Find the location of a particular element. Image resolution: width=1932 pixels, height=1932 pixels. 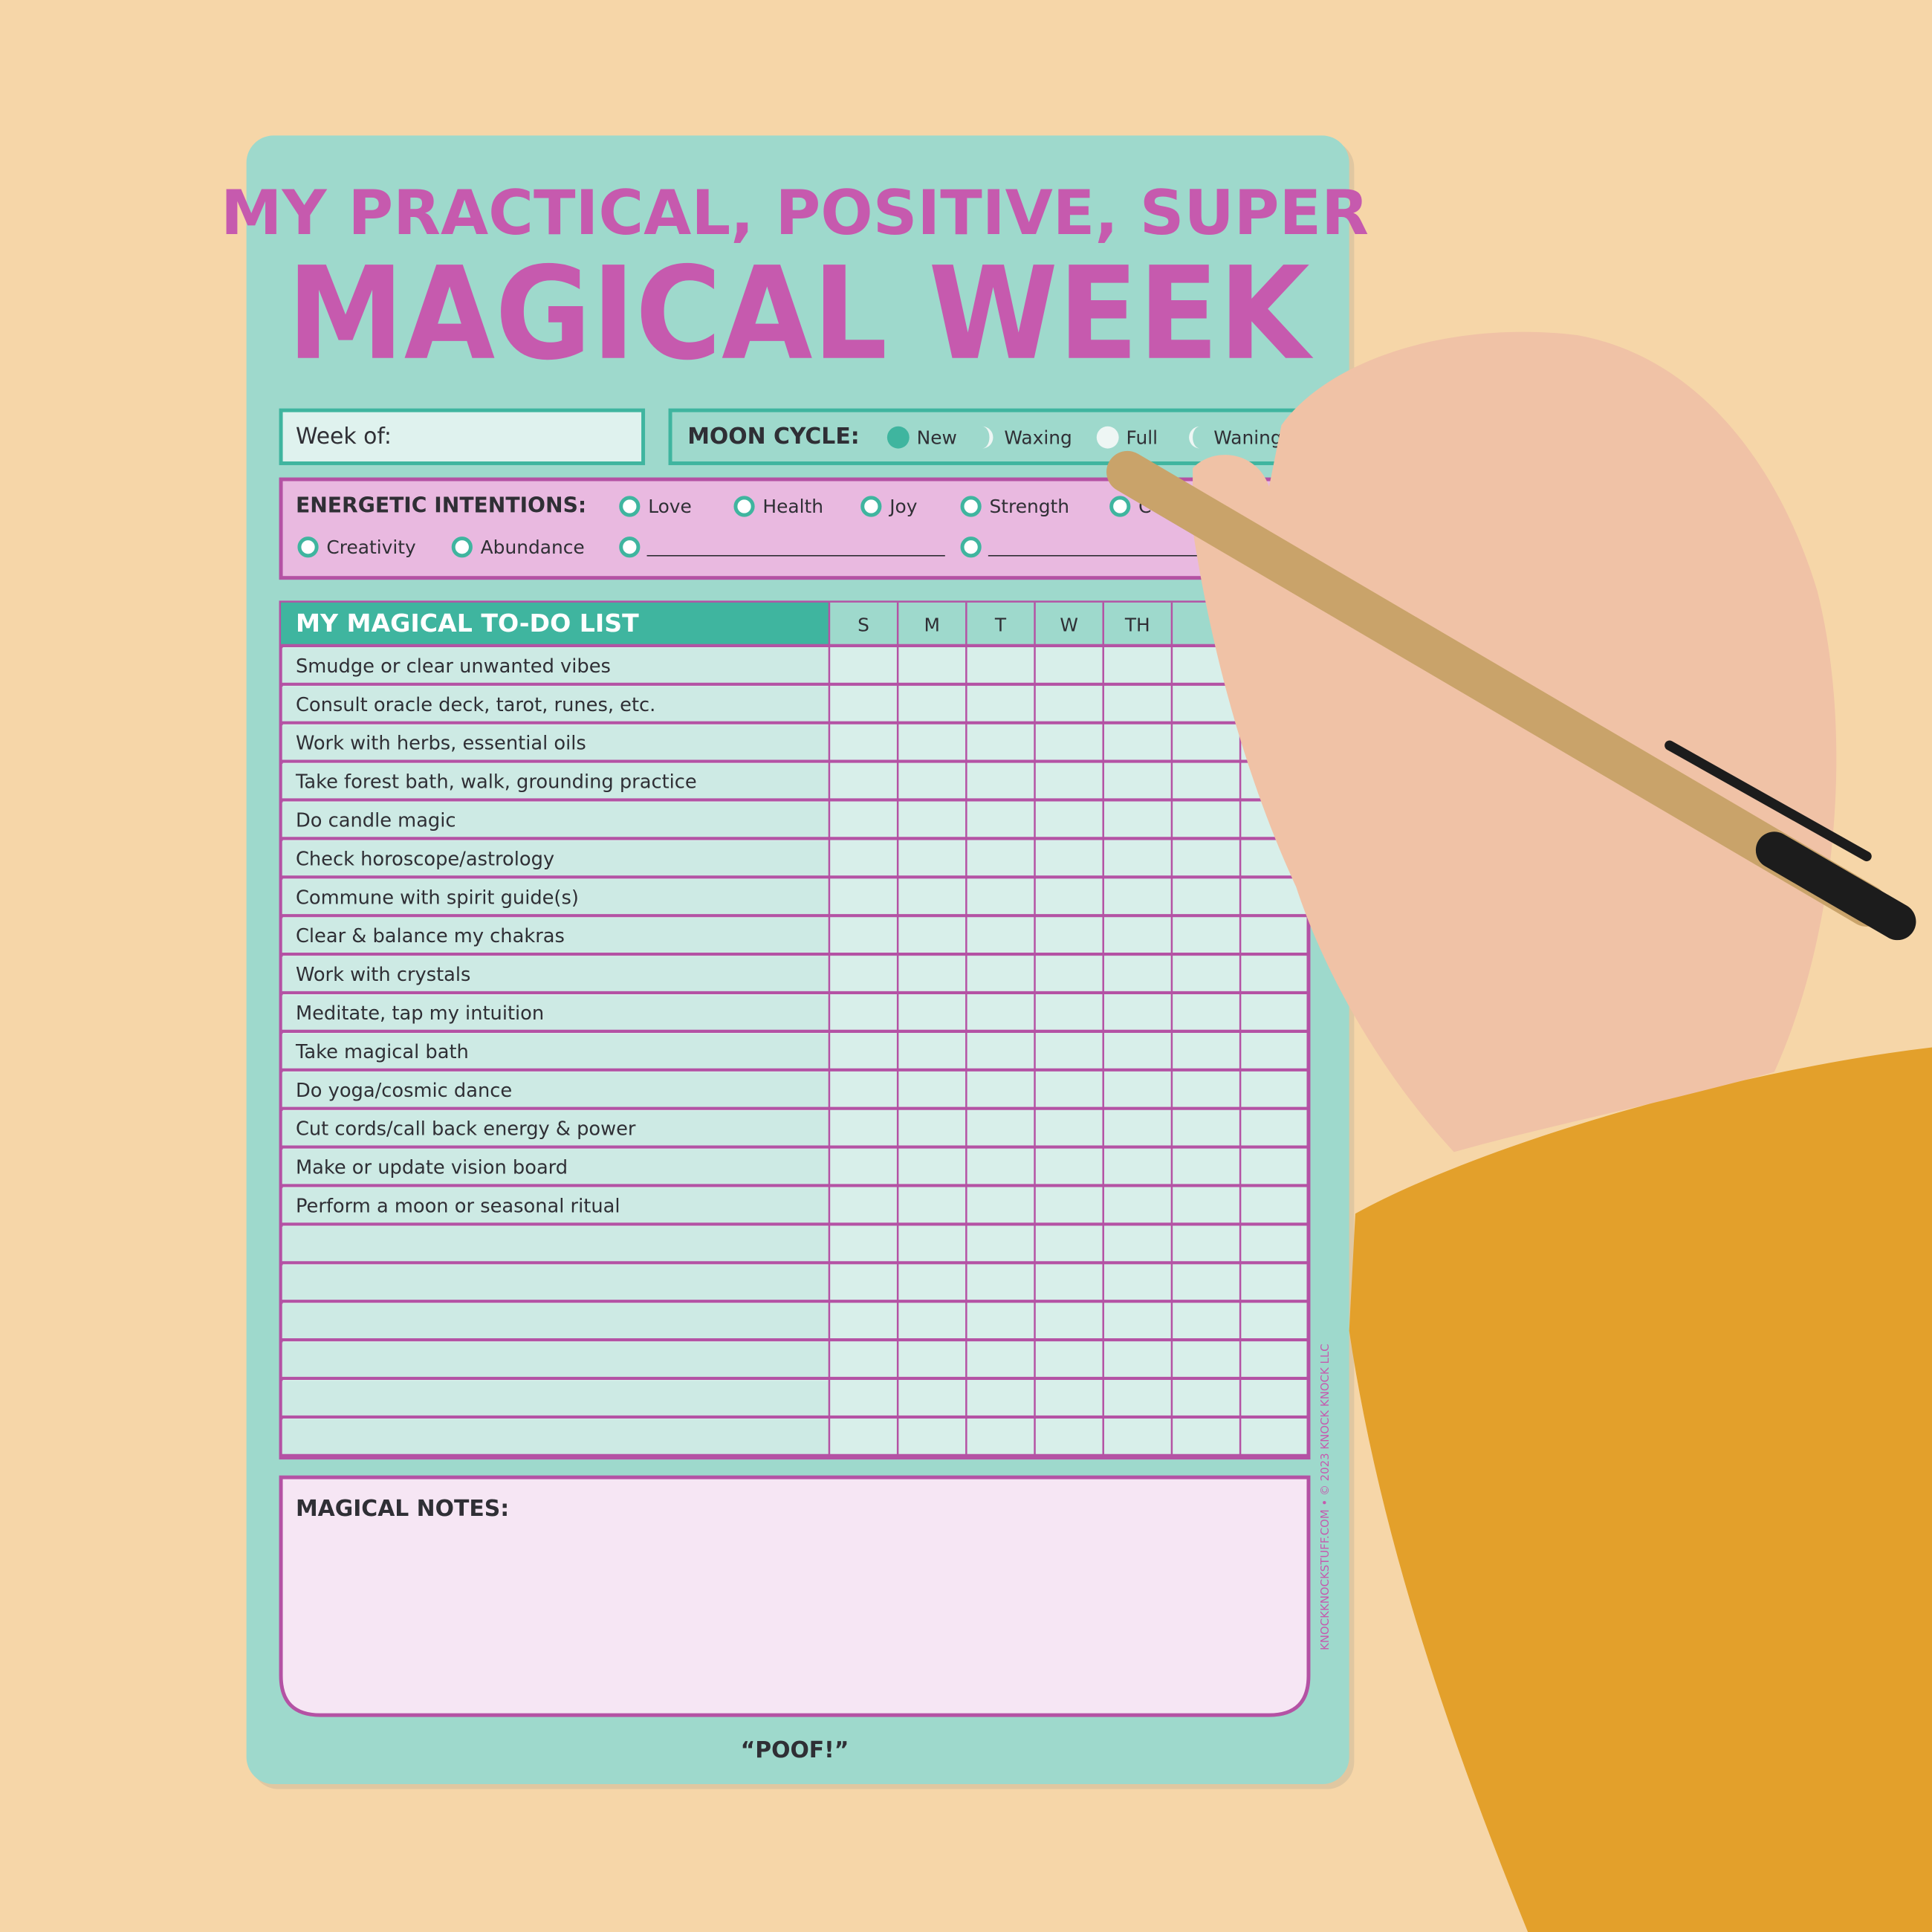

todo-item: Perform a moon or seasonal ritual is located at coordinates (458, 1207).